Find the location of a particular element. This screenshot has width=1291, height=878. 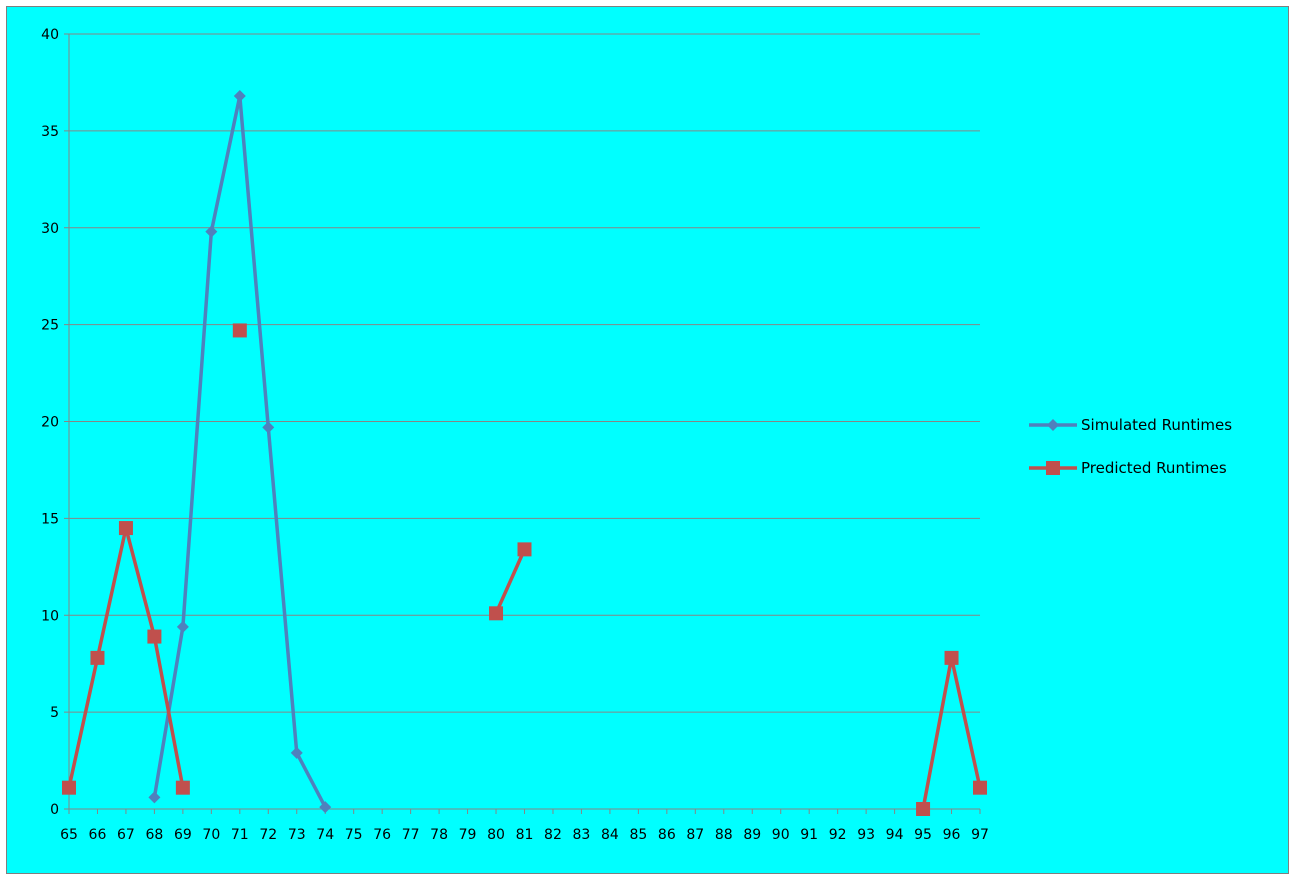

x-tick-label: 70 is located at coordinates (211, 835).